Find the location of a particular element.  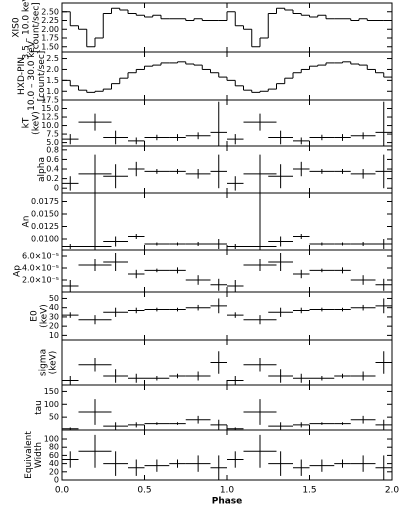

y-axis-label: sigma is located at coordinates (44, 362).